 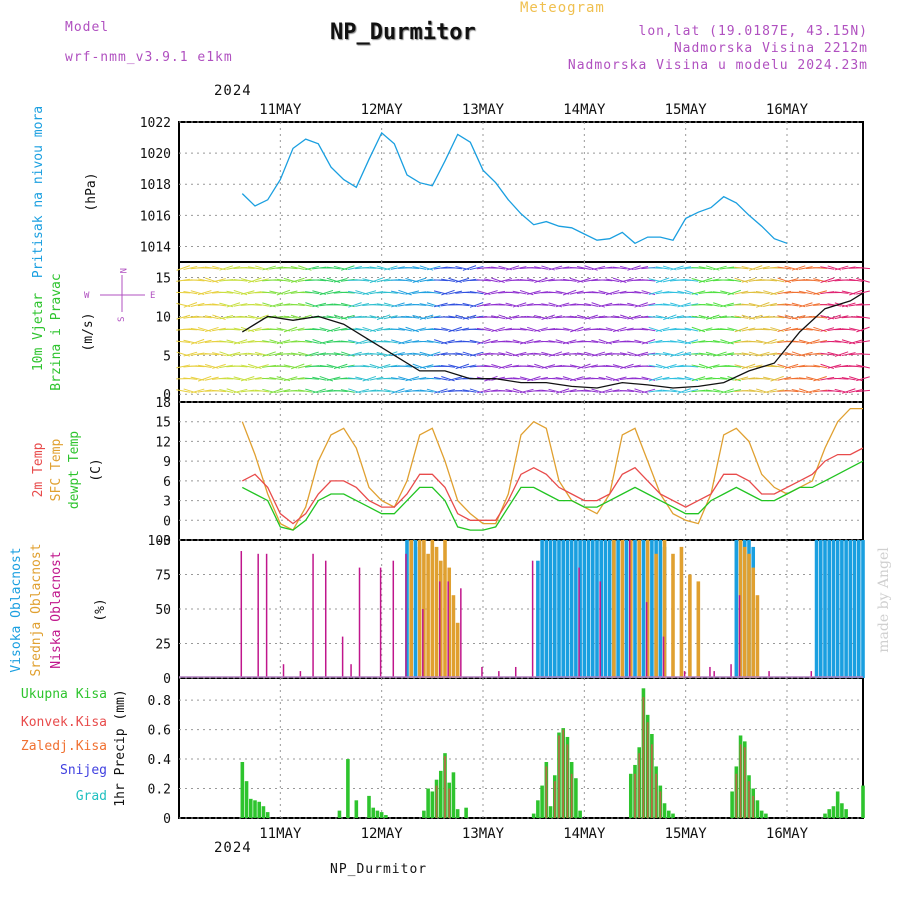 What do you see at coordinates (38, 332) in the screenshot?
I see `wind-label-1: 10m Vjetar` at bounding box center [38, 332].